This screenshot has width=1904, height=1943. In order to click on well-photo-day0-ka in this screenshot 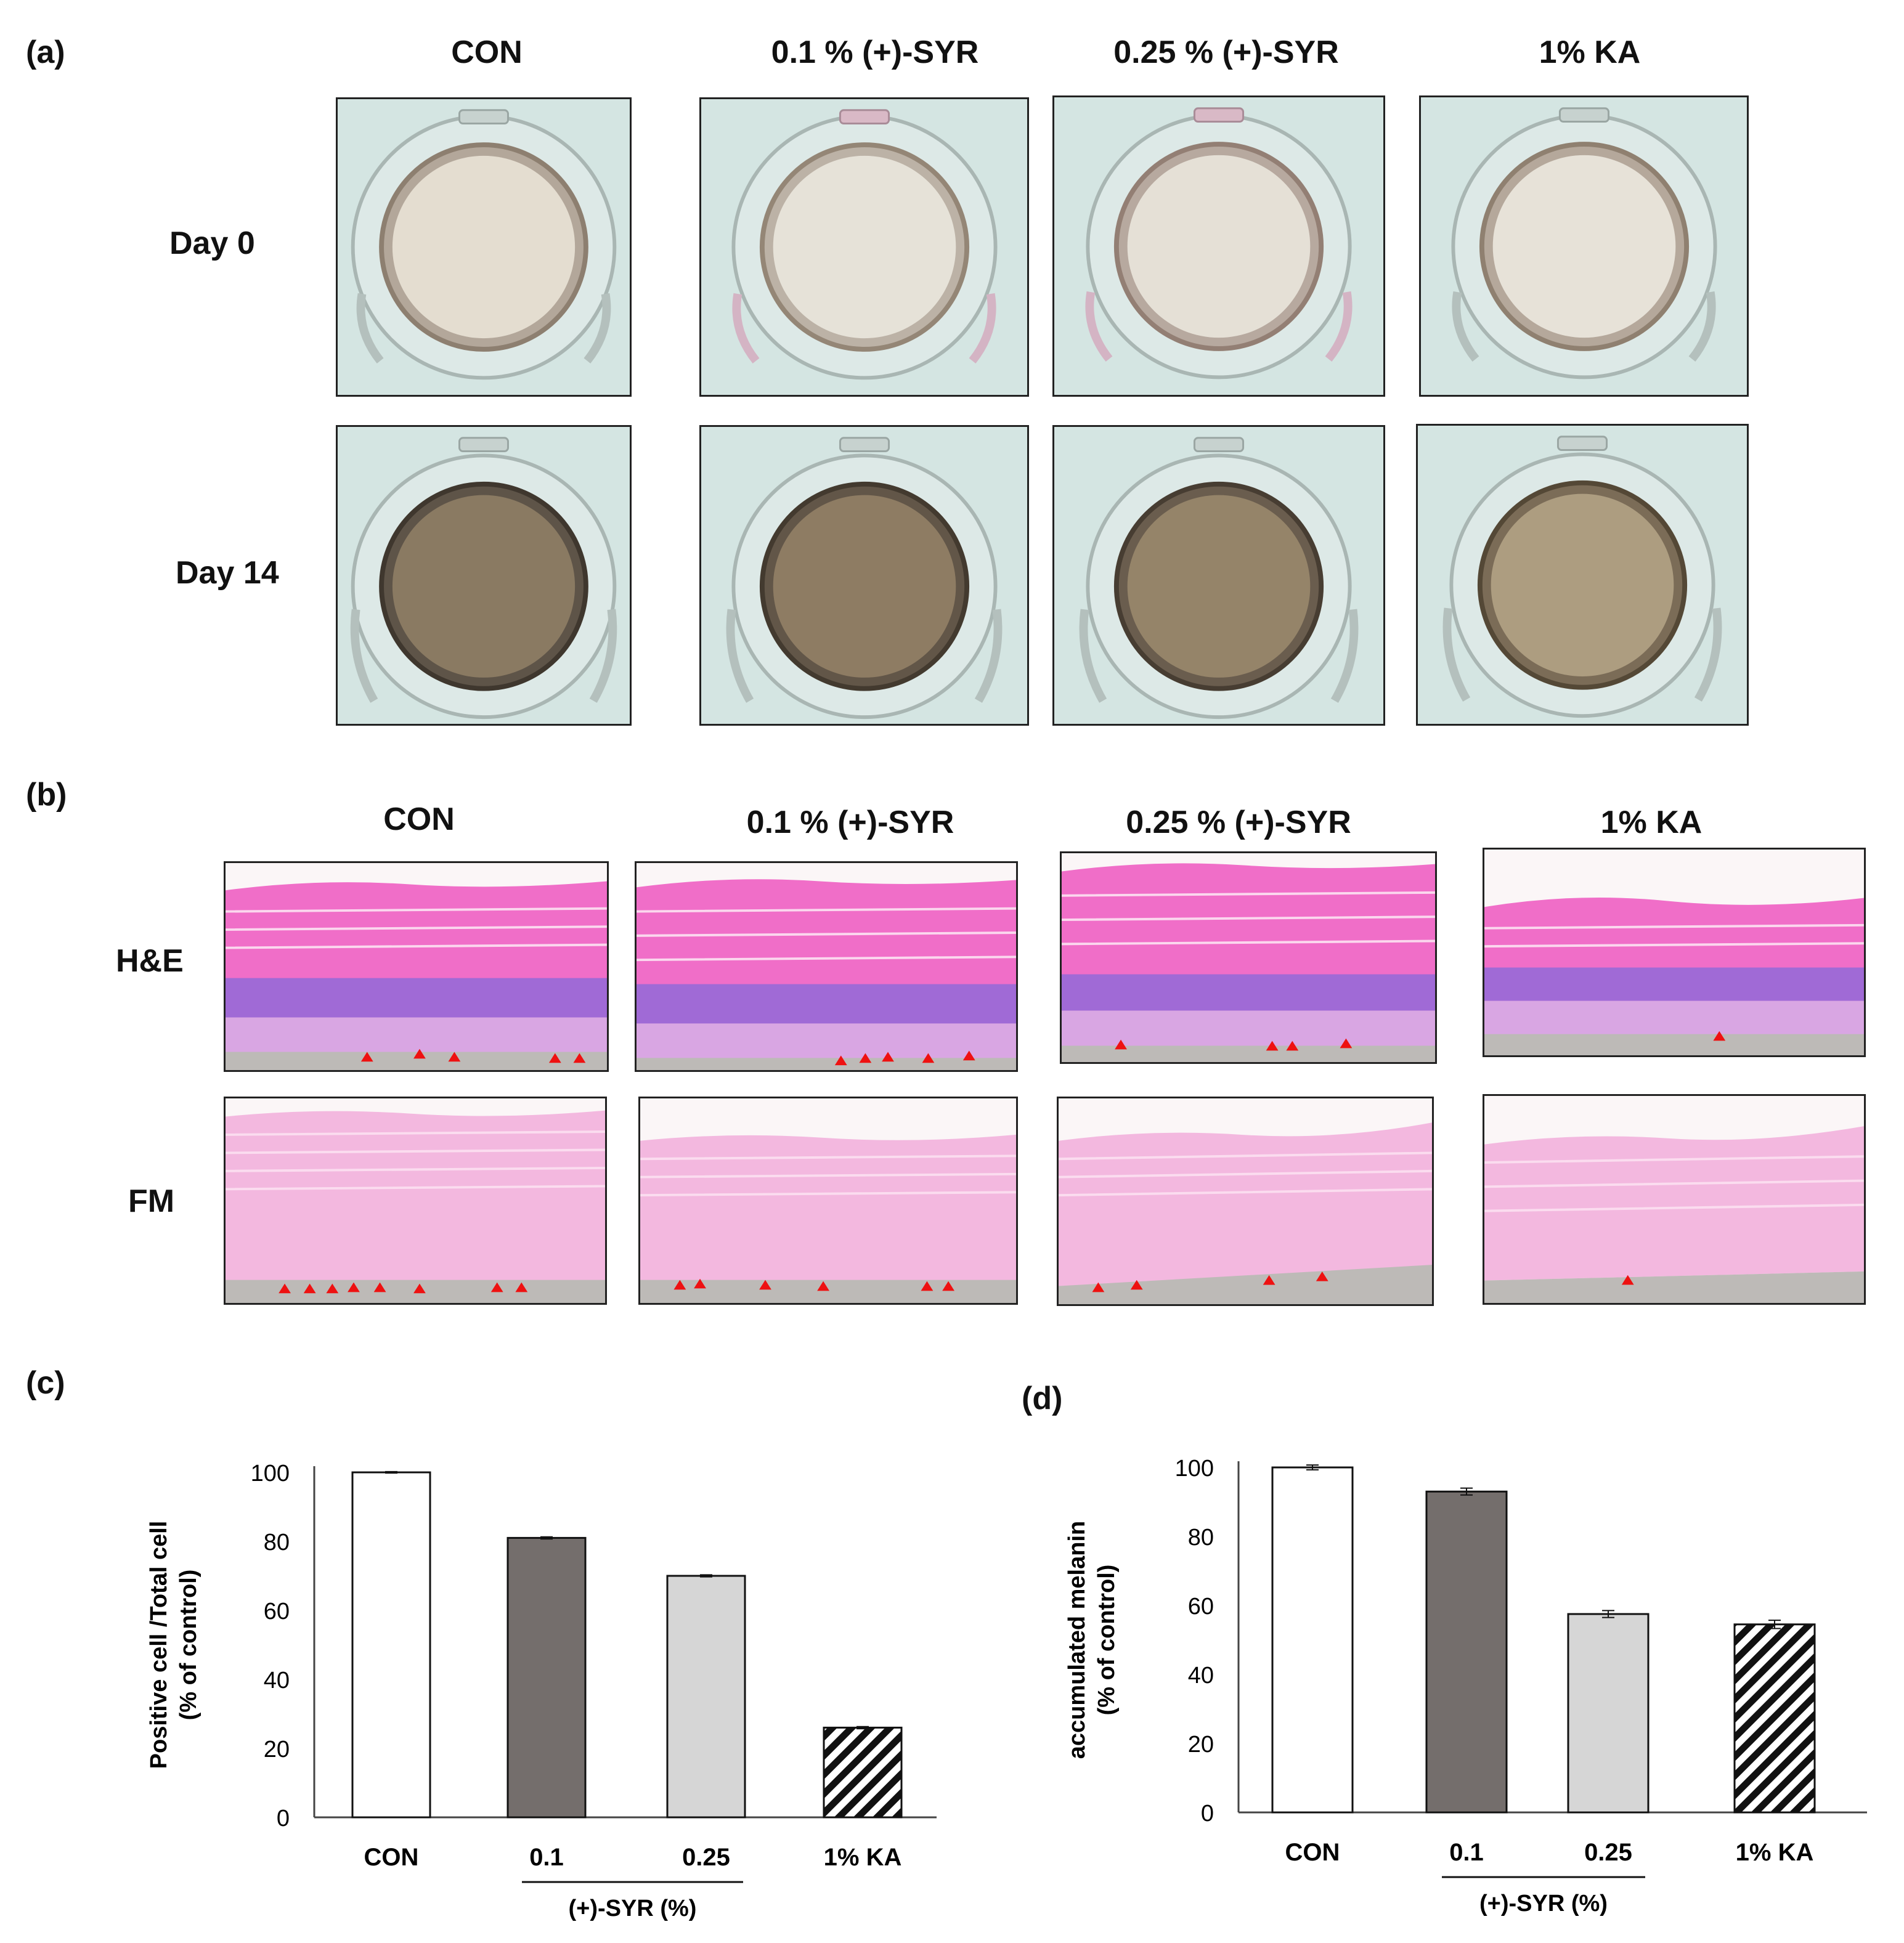, I will do `click(1584, 246)`.